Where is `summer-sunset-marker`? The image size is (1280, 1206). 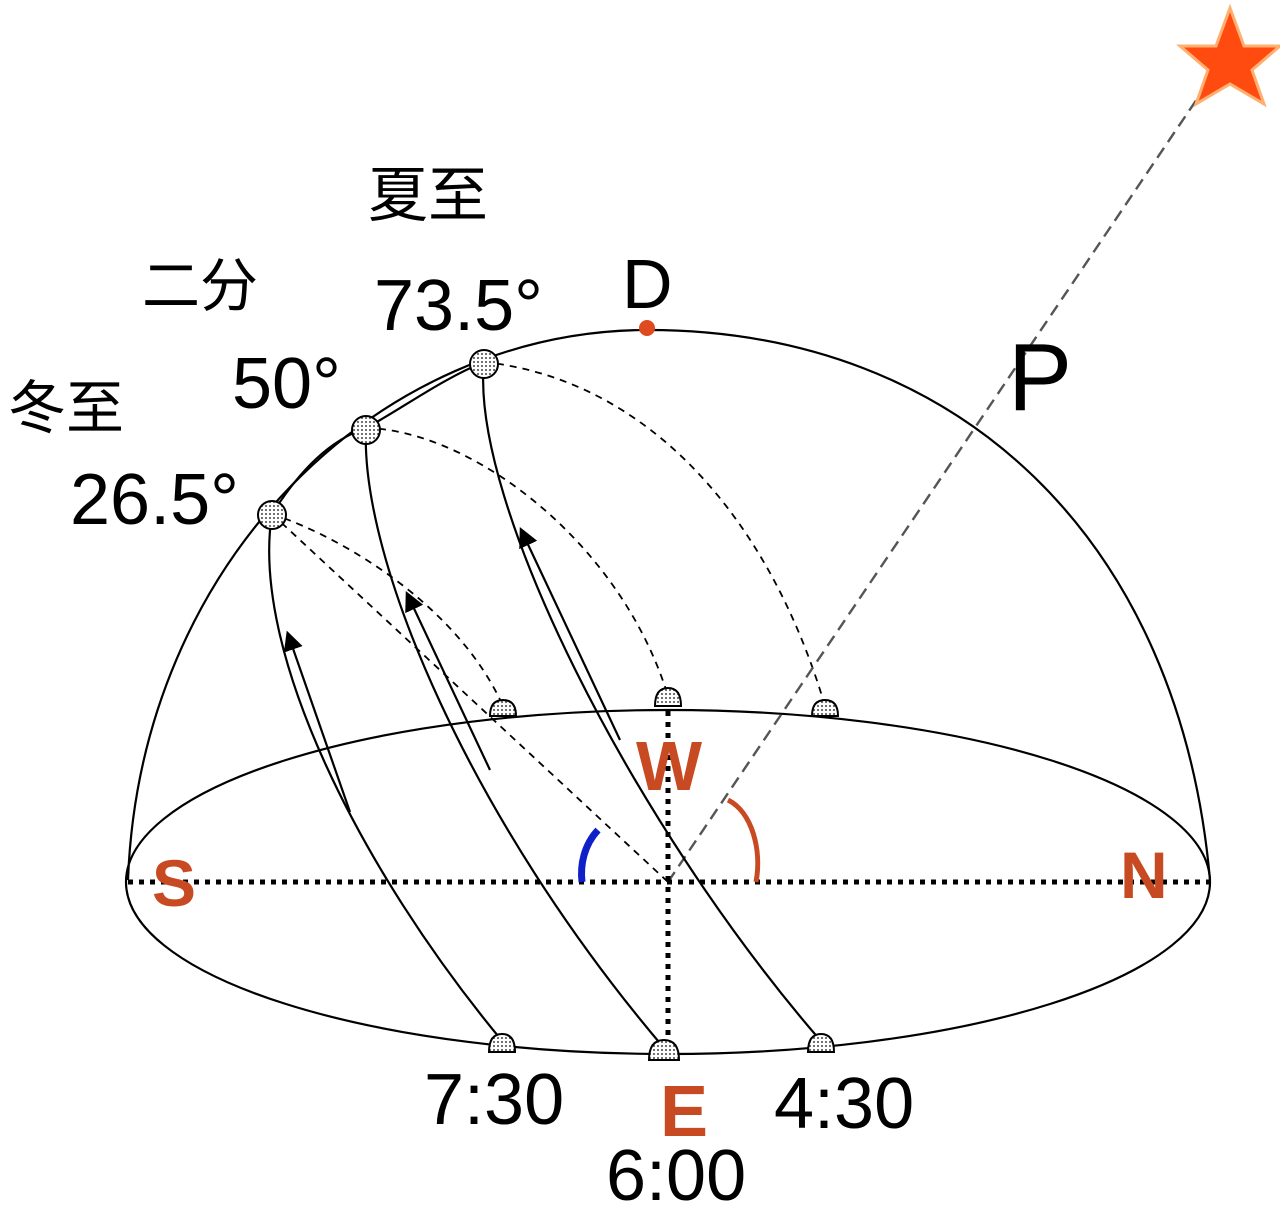 summer-sunset-marker is located at coordinates (825, 707).